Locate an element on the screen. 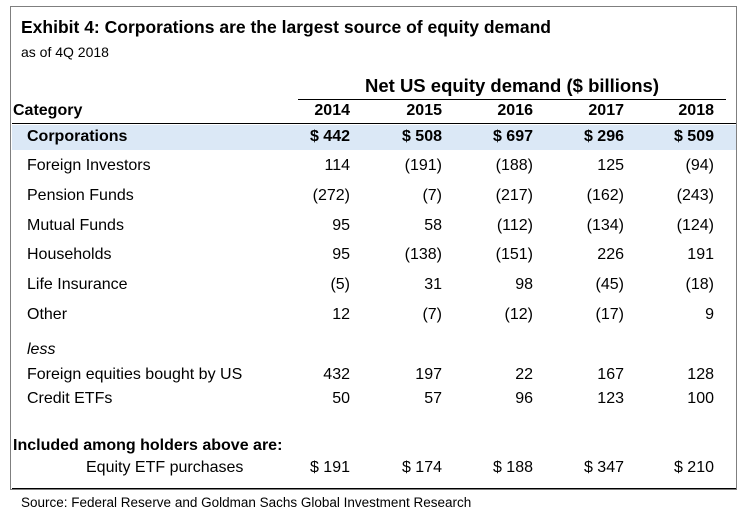 The width and height of the screenshot is (748, 514). cell-2015: 58 is located at coordinates (433, 225).